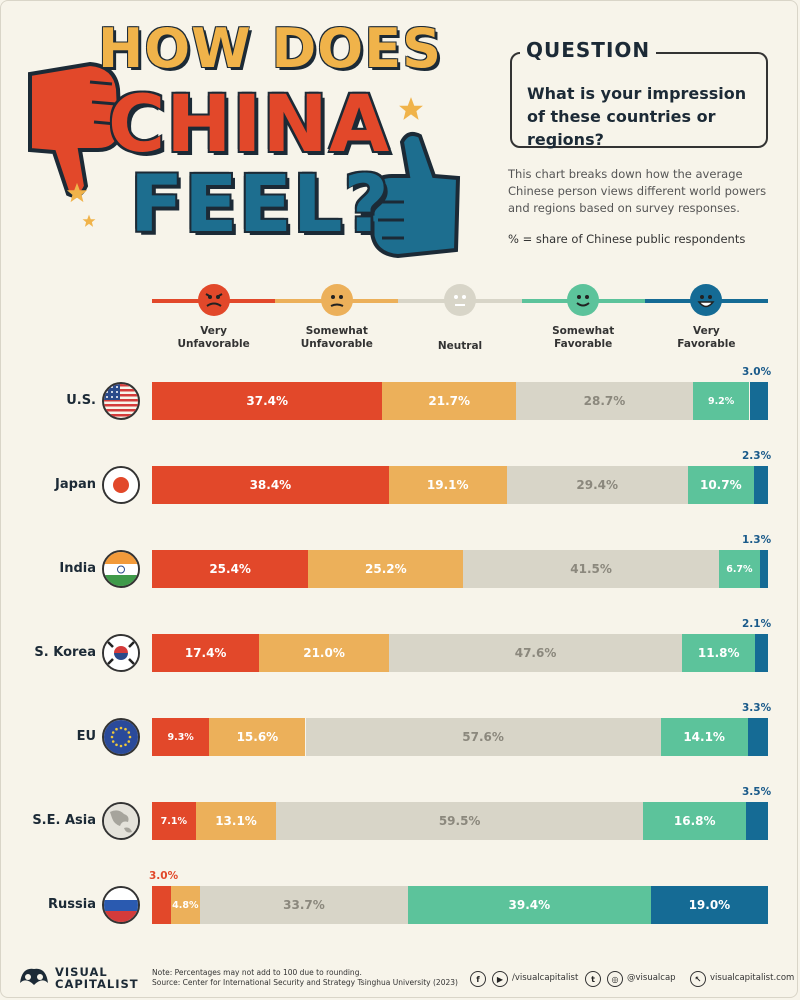 This screenshot has height=1000, width=800. I want to click on bar-segment: 38.4%, so click(270, 485).